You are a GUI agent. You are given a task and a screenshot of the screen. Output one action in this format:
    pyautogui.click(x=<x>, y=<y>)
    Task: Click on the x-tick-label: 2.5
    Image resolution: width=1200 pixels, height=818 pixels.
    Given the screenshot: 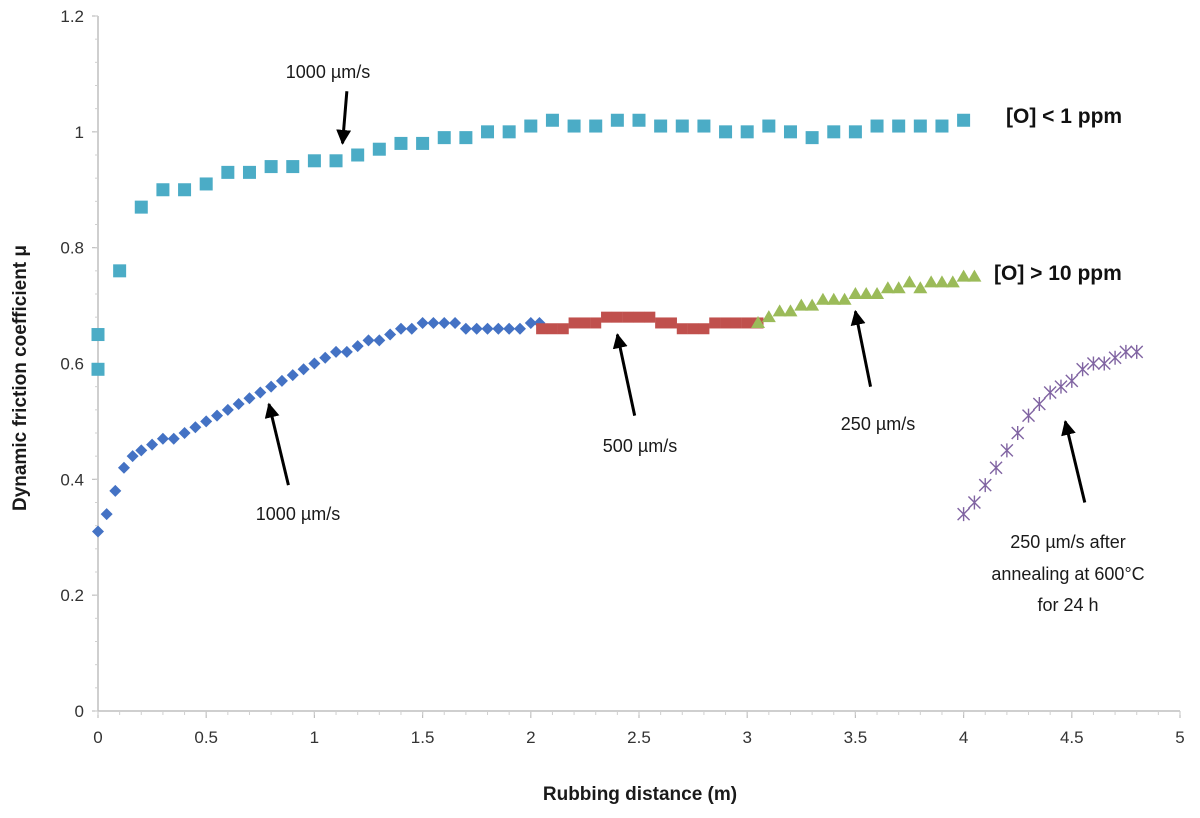 What is the action you would take?
    pyautogui.click(x=639, y=737)
    